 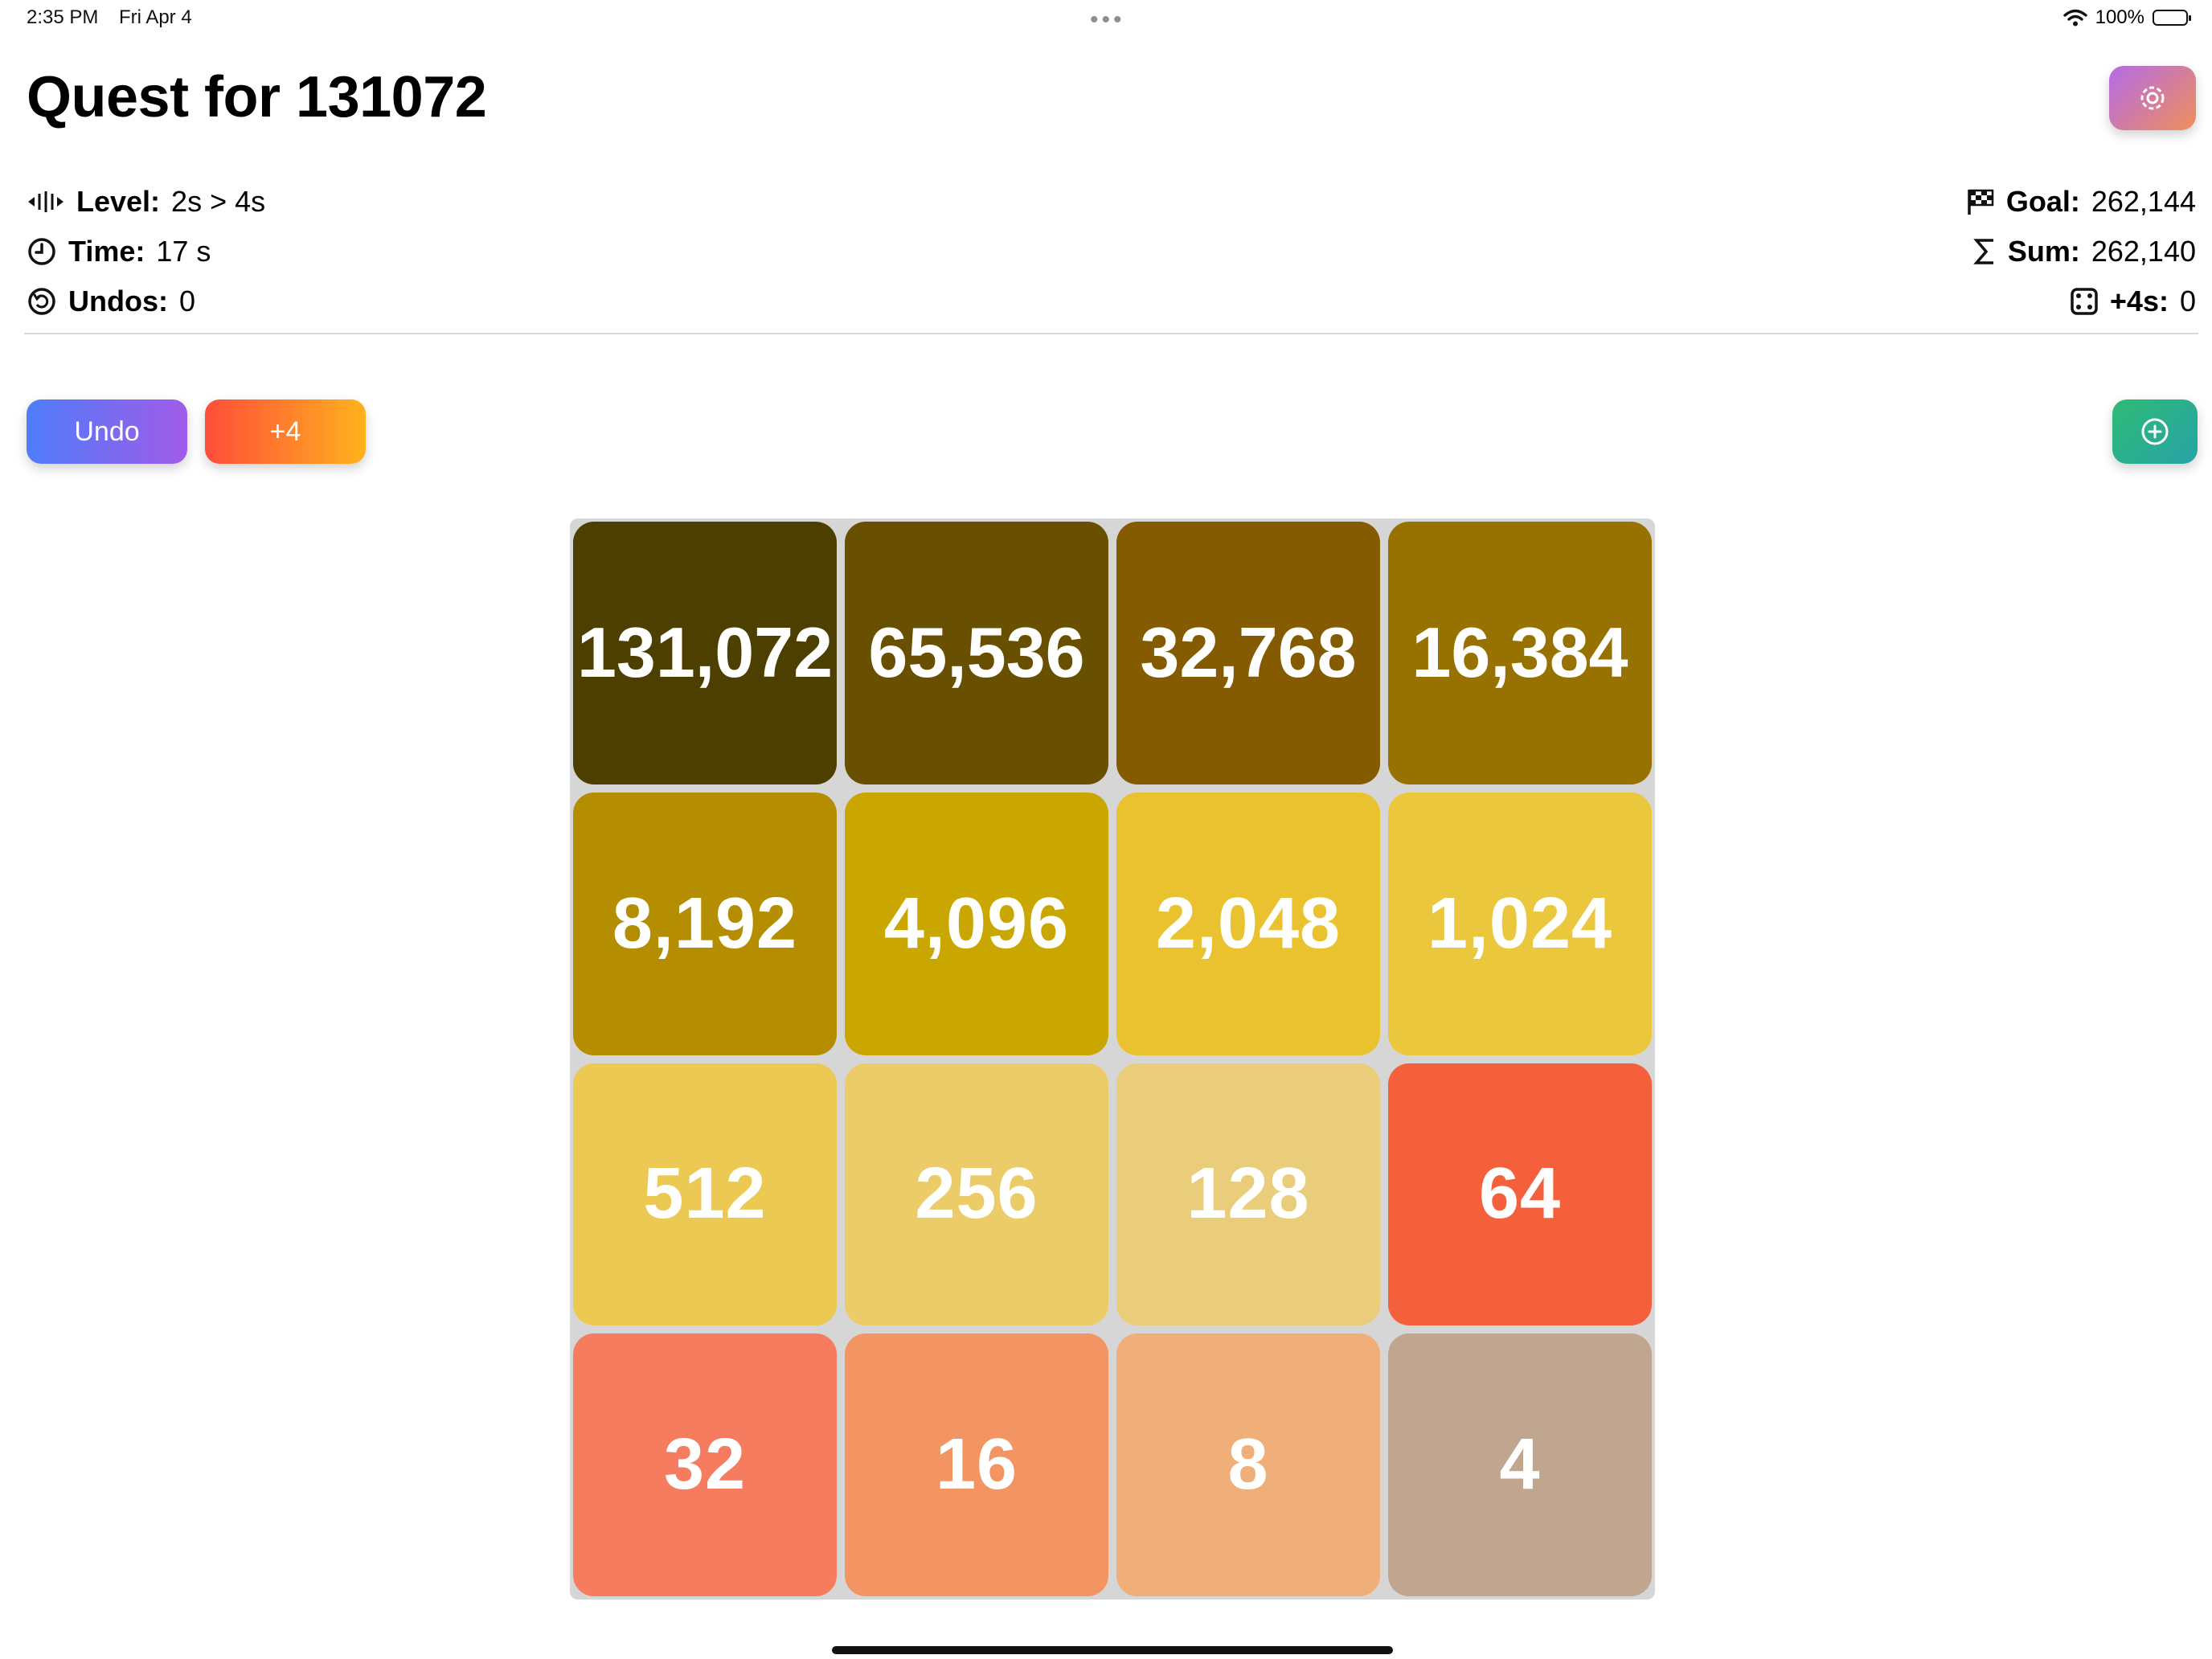 What do you see at coordinates (118, 301) in the screenshot?
I see `undos-label: Undos:` at bounding box center [118, 301].